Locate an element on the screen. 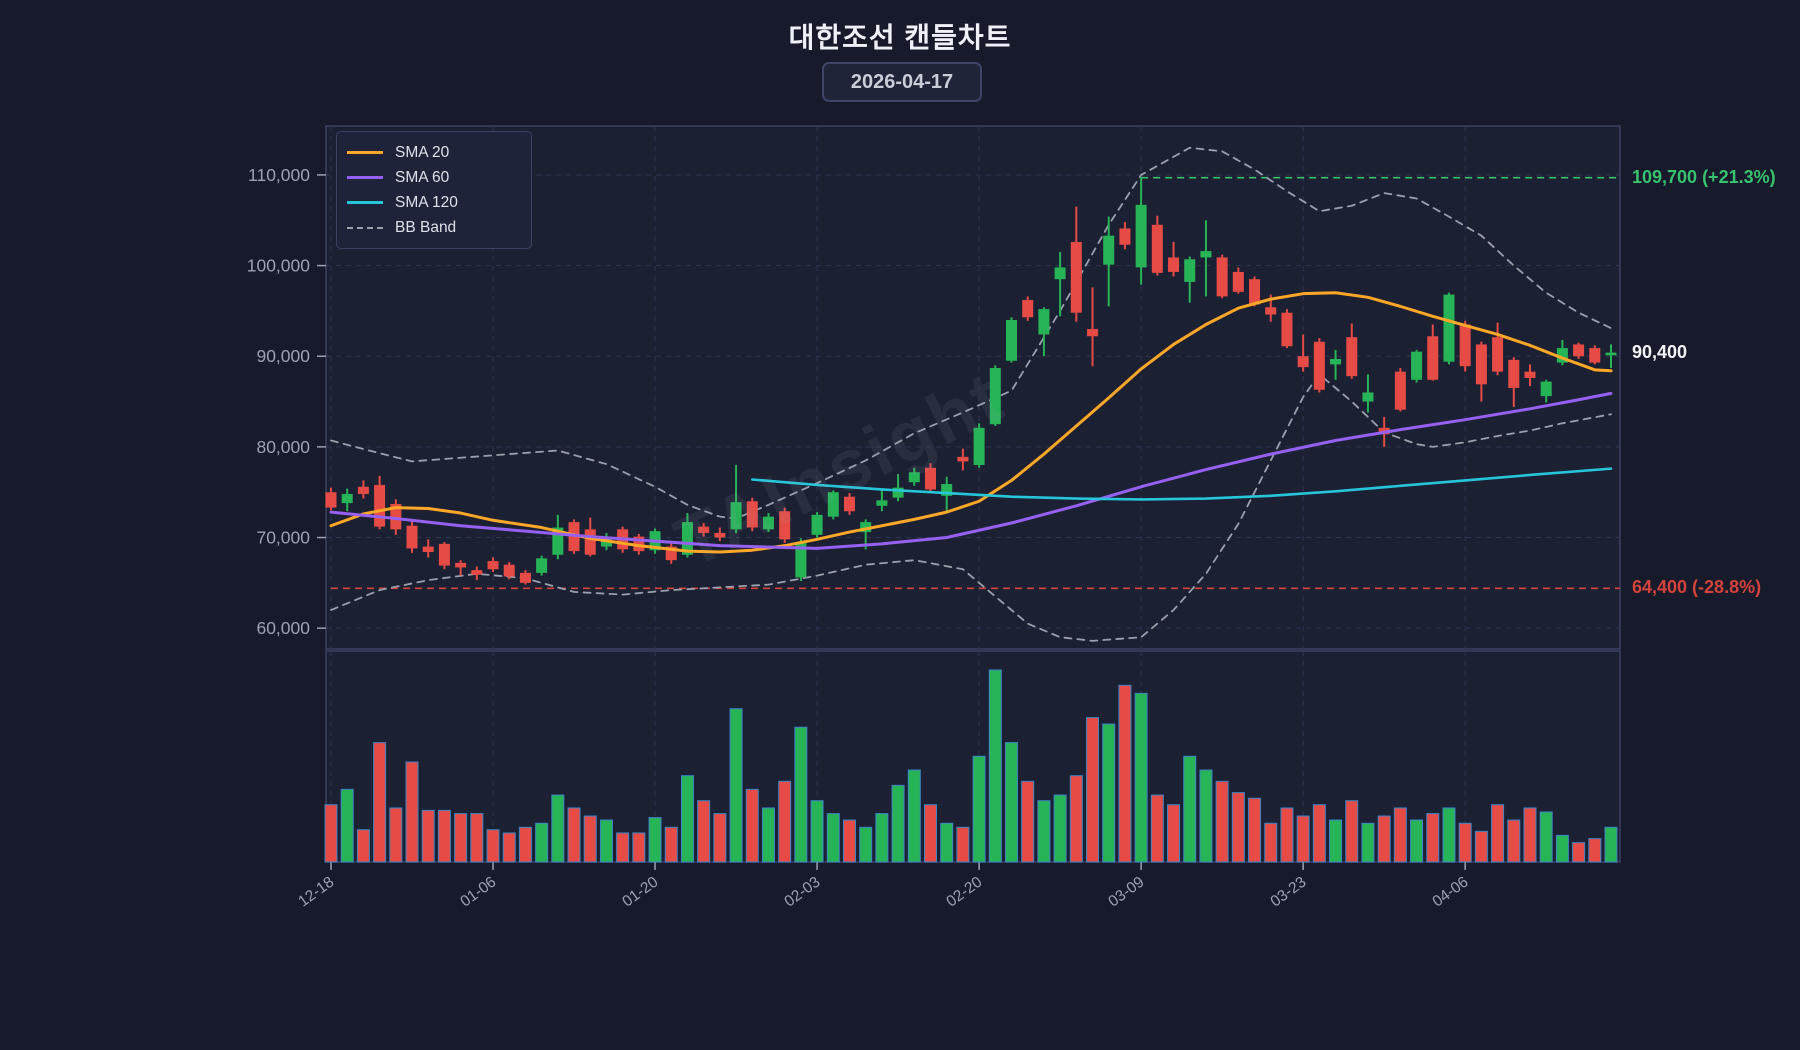 This screenshot has height=1050, width=1800. x-axis-label: 02-20 is located at coordinates (964, 891).